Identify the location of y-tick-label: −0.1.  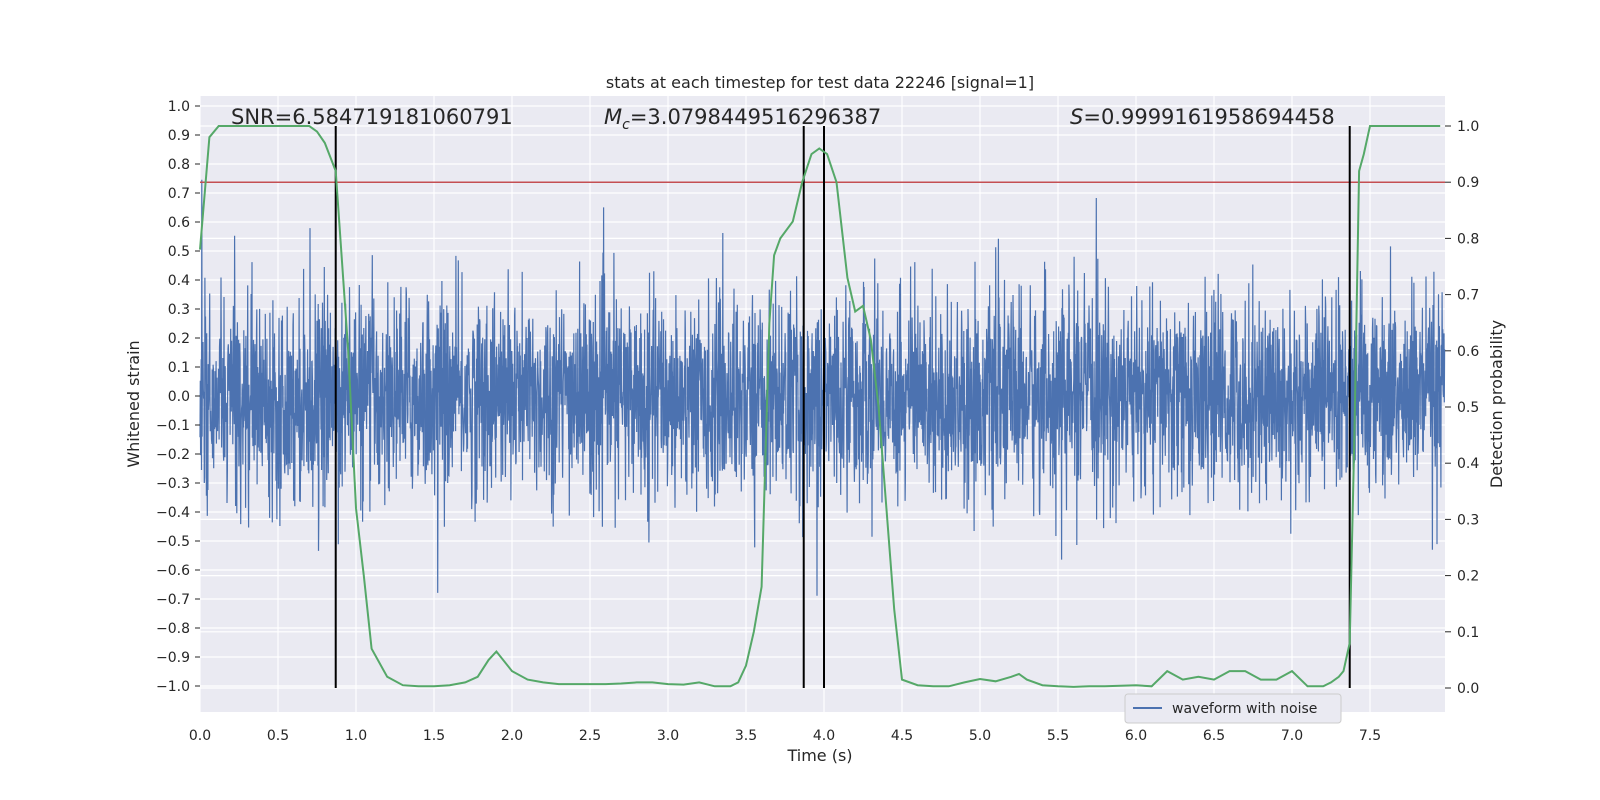
(173, 426).